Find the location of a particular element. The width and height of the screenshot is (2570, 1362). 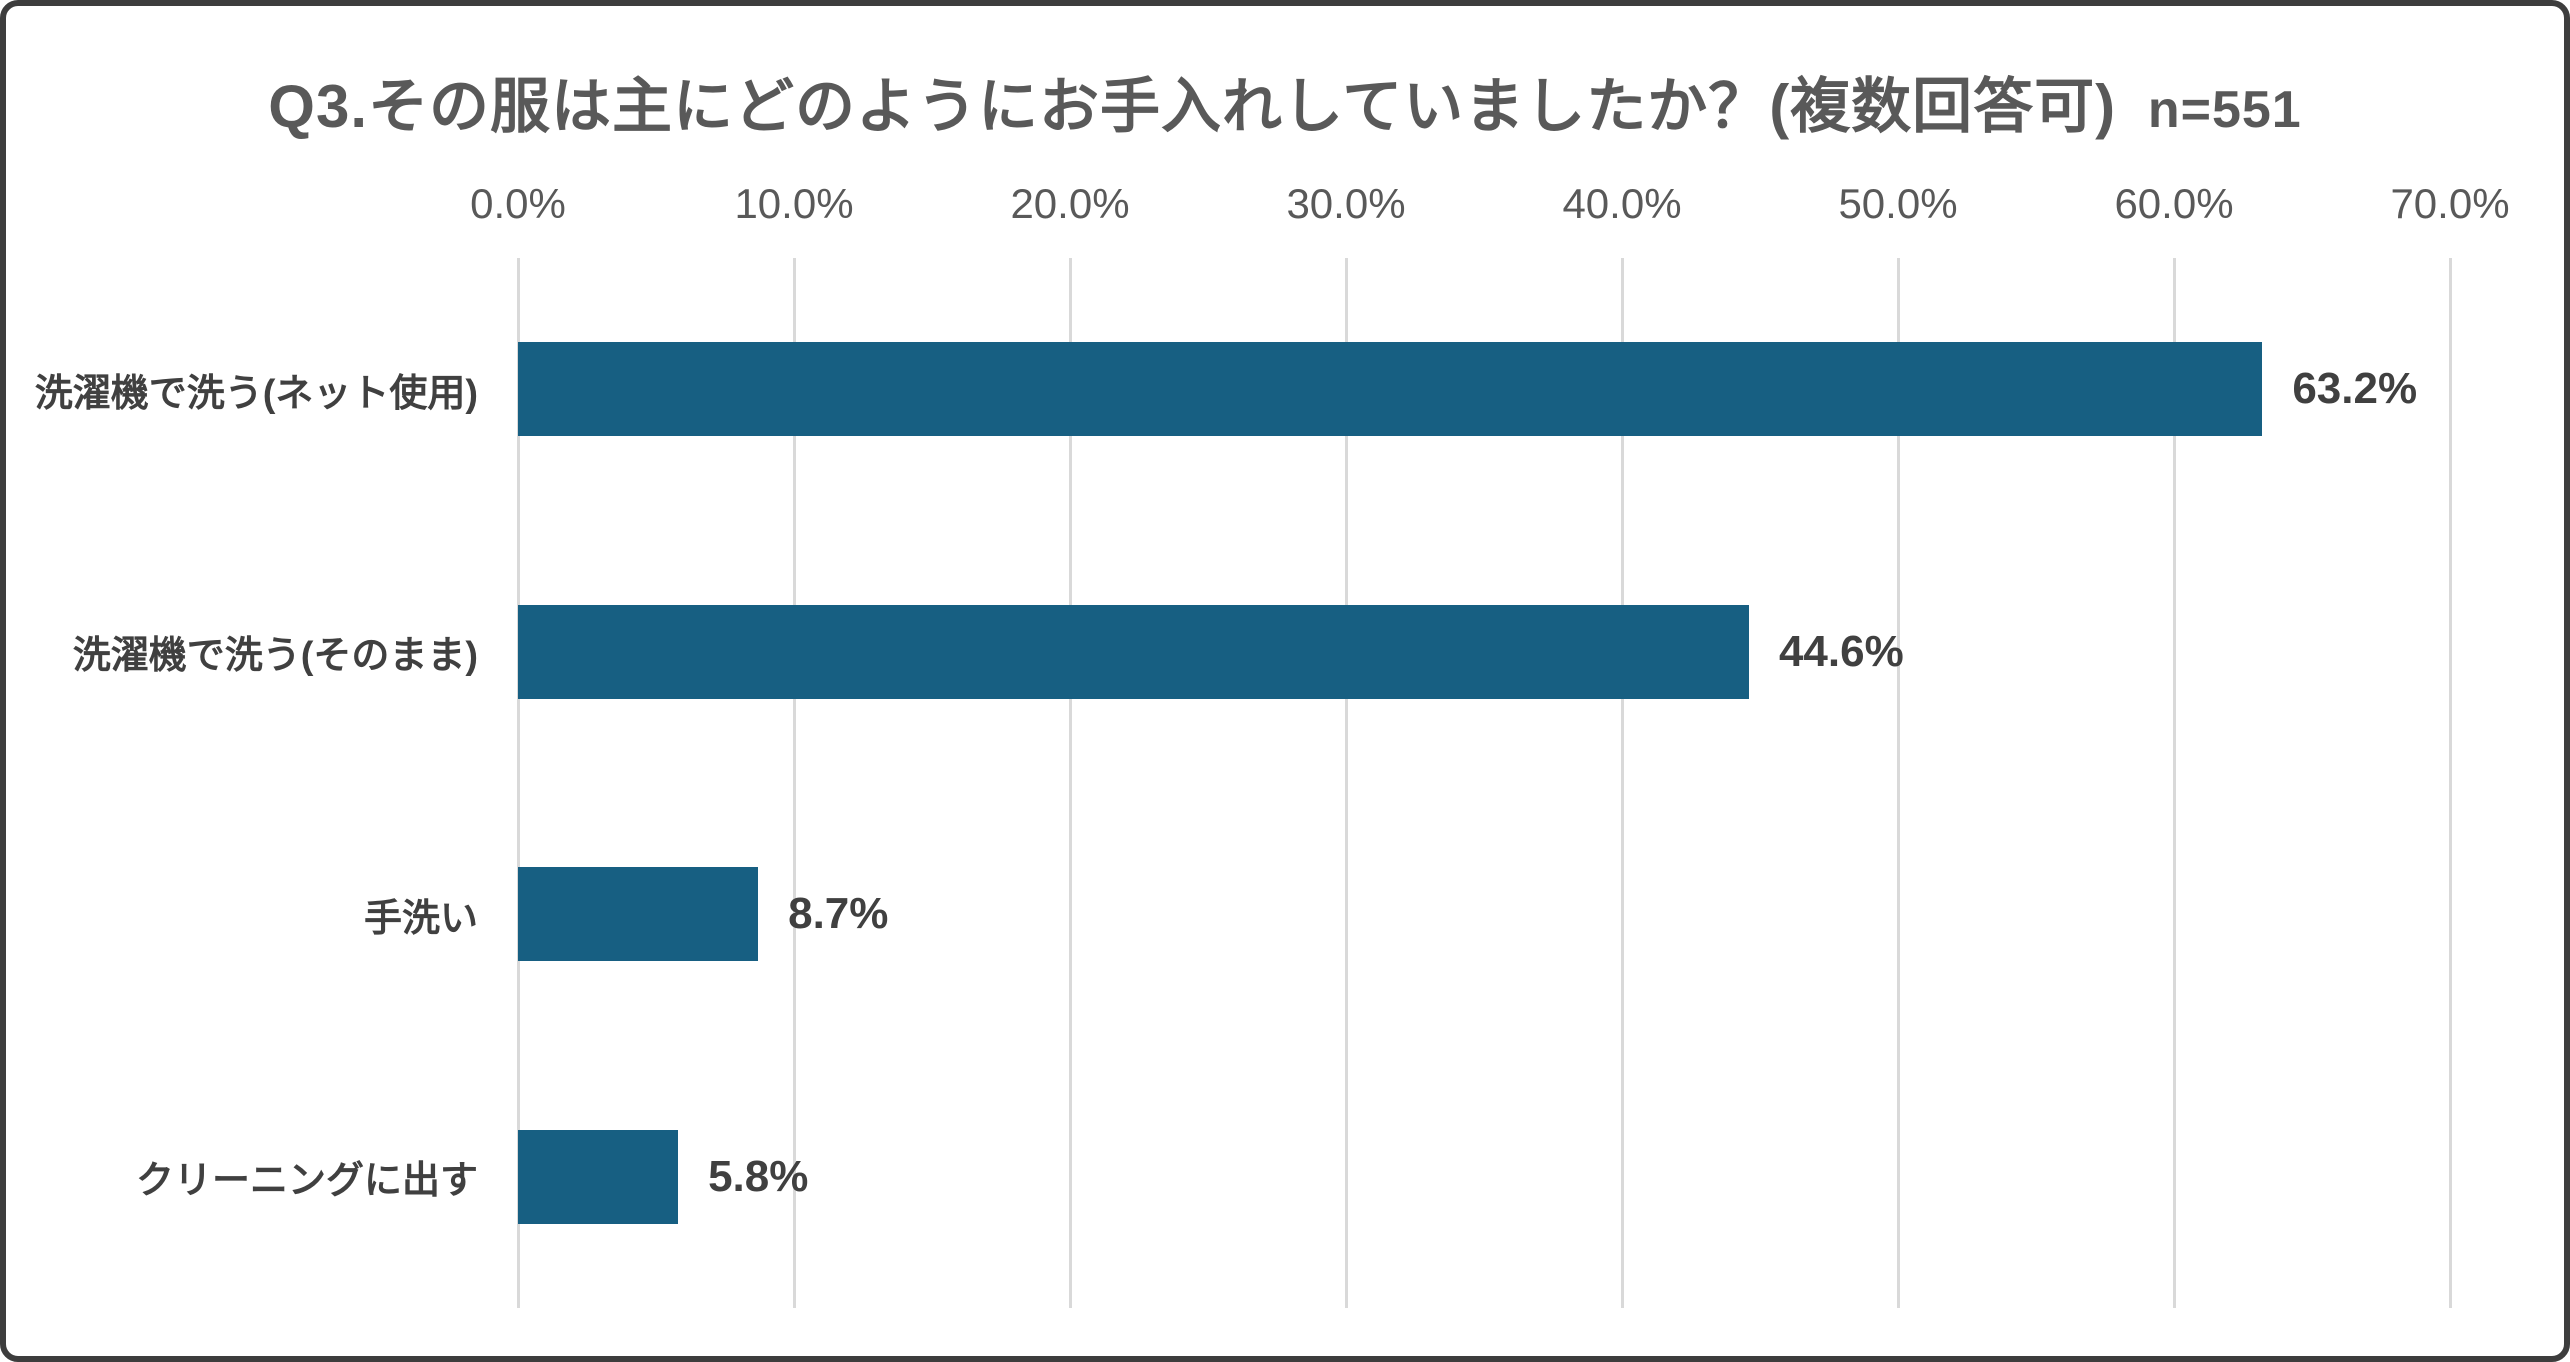

x-tick-label: 20.0% is located at coordinates (1070, 203).